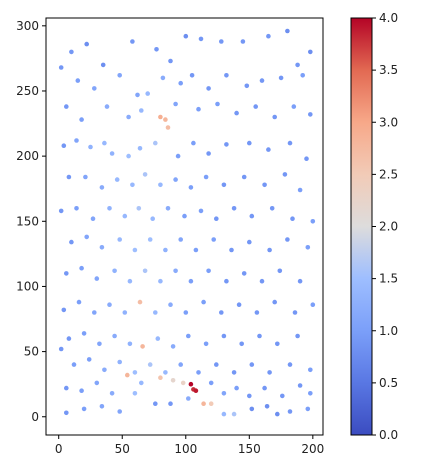  What do you see at coordinates (388, 435) in the screenshot?
I see `colorbar-tick-label: 0.0` at bounding box center [388, 435].